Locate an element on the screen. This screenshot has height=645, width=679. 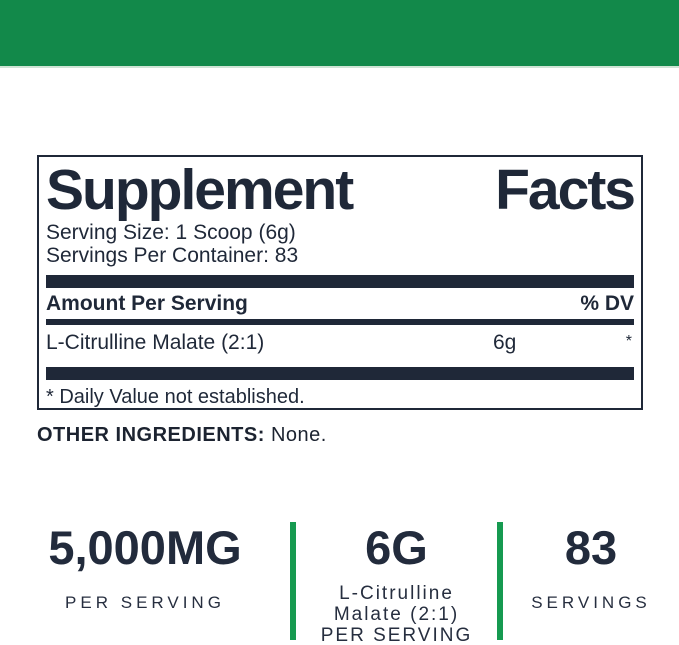
other-ingredients-label: OTHER INGREDIENTS: is located at coordinates (151, 435).